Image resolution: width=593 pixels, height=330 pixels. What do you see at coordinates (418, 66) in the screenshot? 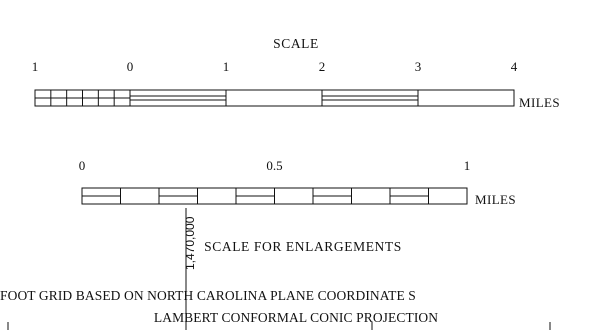
I see `scale-tick-label: 3` at bounding box center [418, 66].